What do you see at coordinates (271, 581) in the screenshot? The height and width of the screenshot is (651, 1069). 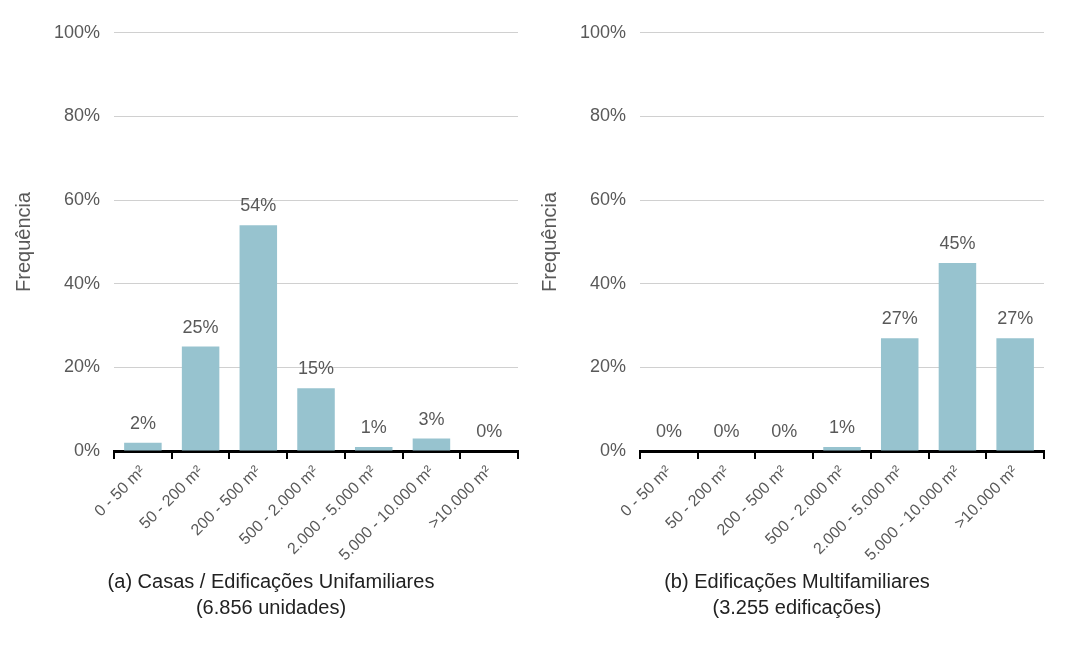 I see `text: (a) Casas / Edificações Unifamiliares` at bounding box center [271, 581].